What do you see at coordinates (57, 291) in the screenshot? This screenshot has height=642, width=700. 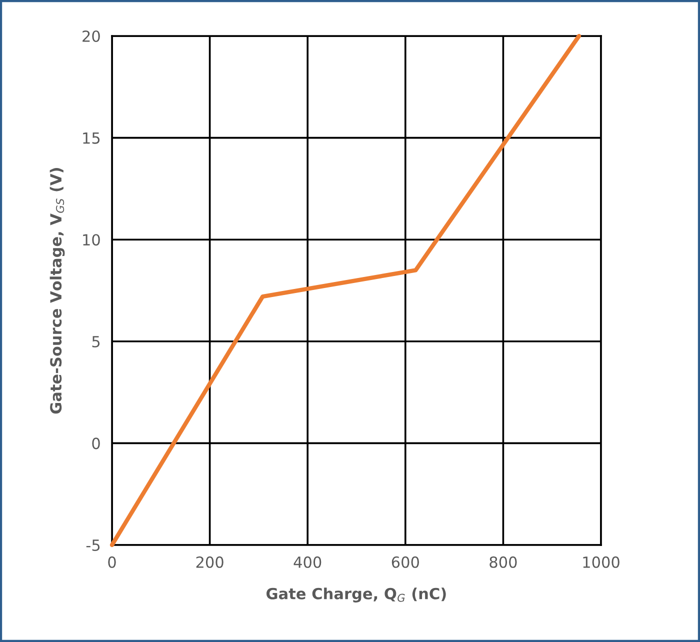 I see `y-axis-title: Gate-Source Voltage, V$_{GS}$ (V)` at bounding box center [57, 291].